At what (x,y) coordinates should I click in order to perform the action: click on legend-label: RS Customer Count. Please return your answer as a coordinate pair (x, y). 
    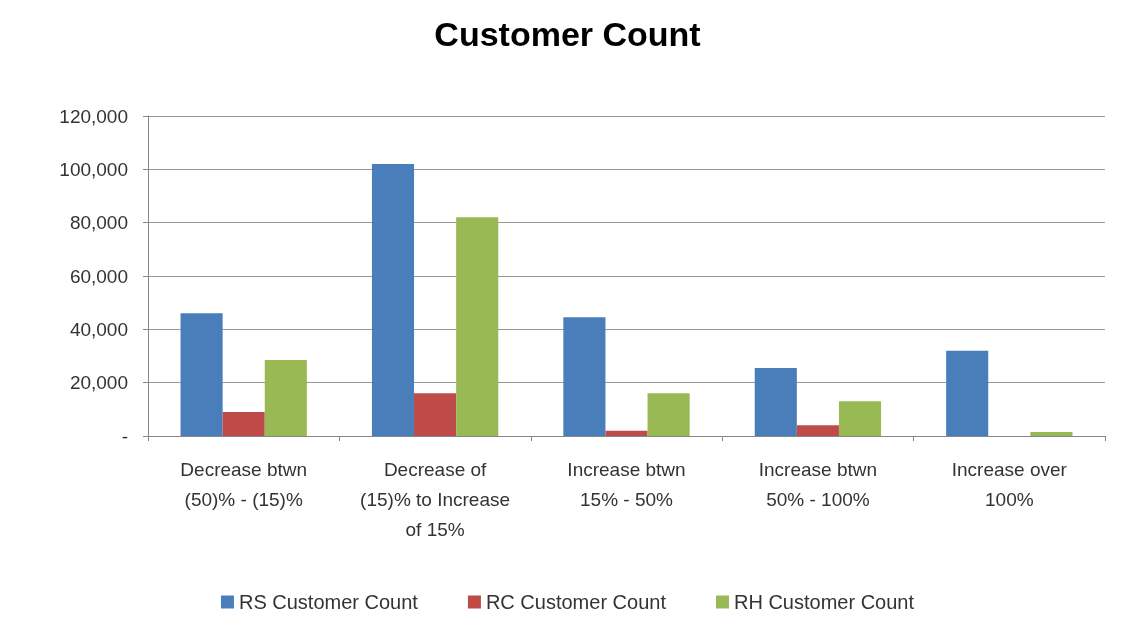
    Looking at the image, I should click on (328, 602).